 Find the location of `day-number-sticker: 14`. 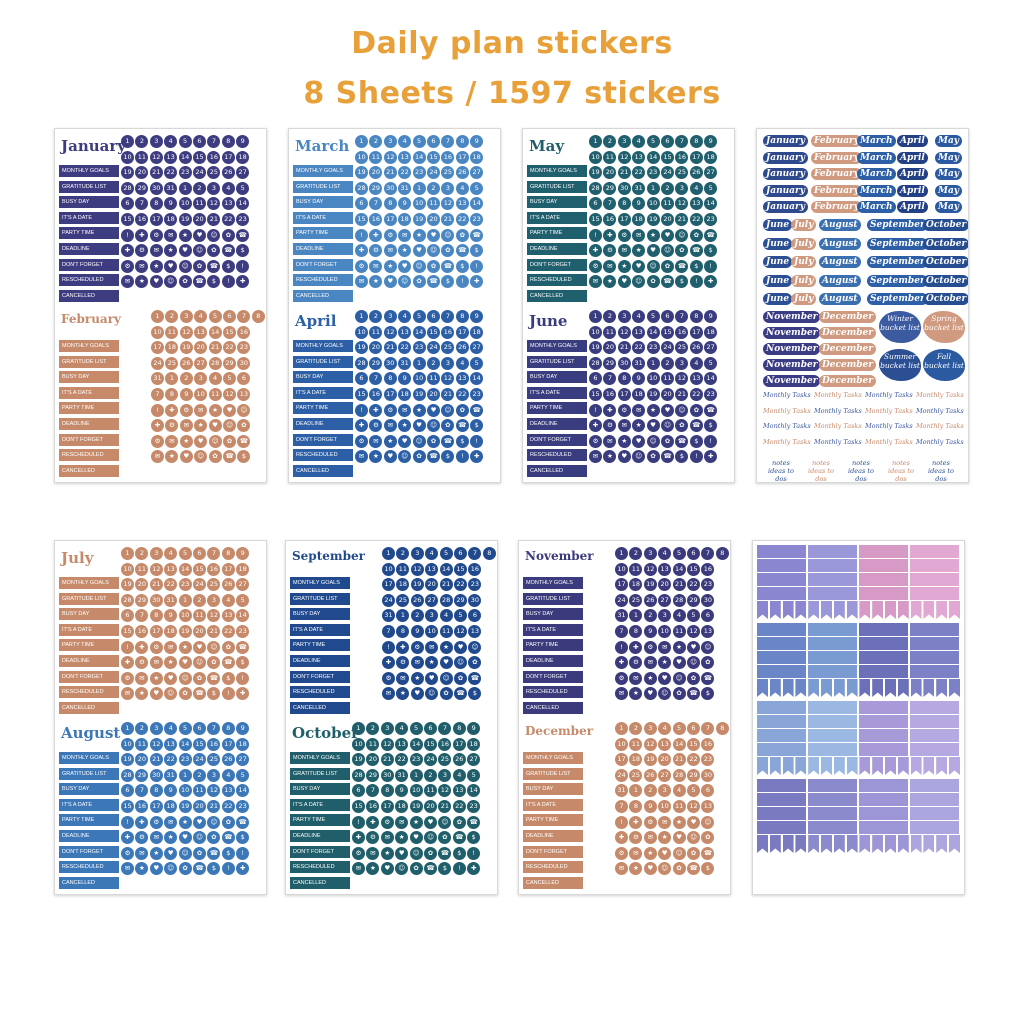

day-number-sticker: 14 is located at coordinates (185, 569).